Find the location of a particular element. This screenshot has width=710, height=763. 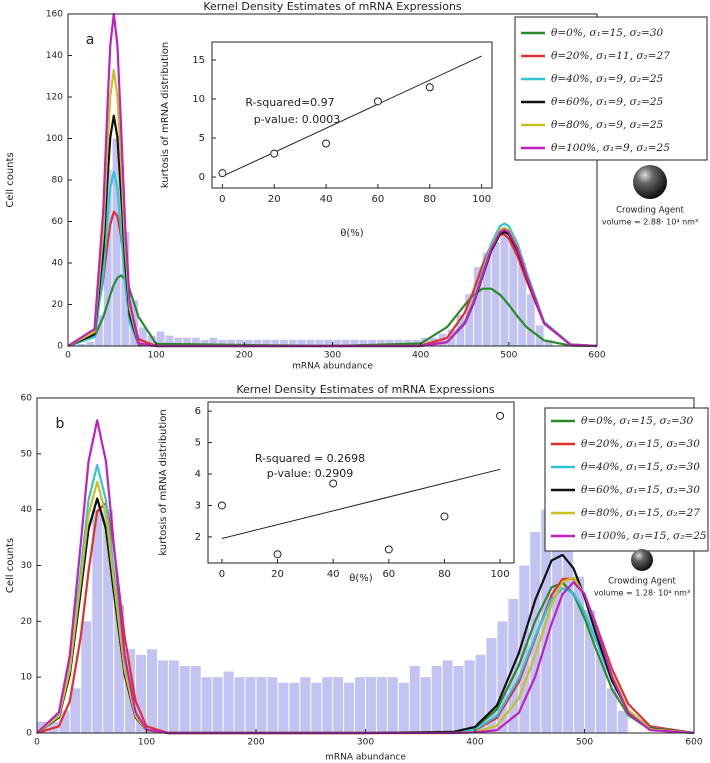

inset-y-tick-label: 0 is located at coordinates (202, 177).